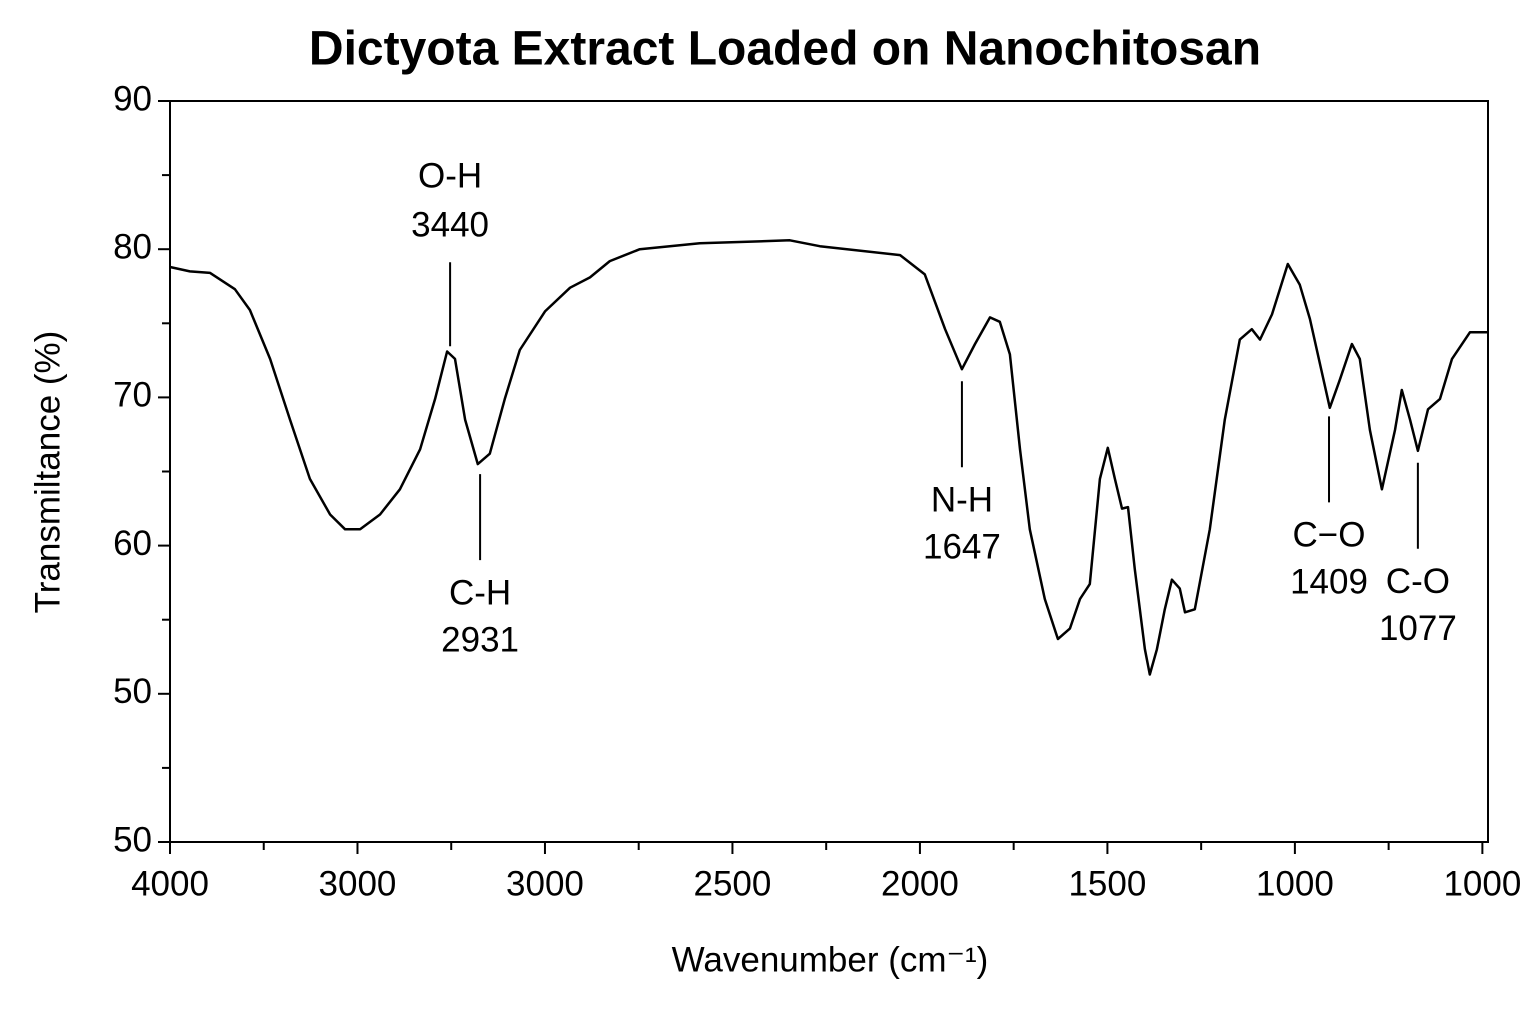 The image size is (1536, 1024). I want to click on y-tick-label: 80, so click(132, 246).